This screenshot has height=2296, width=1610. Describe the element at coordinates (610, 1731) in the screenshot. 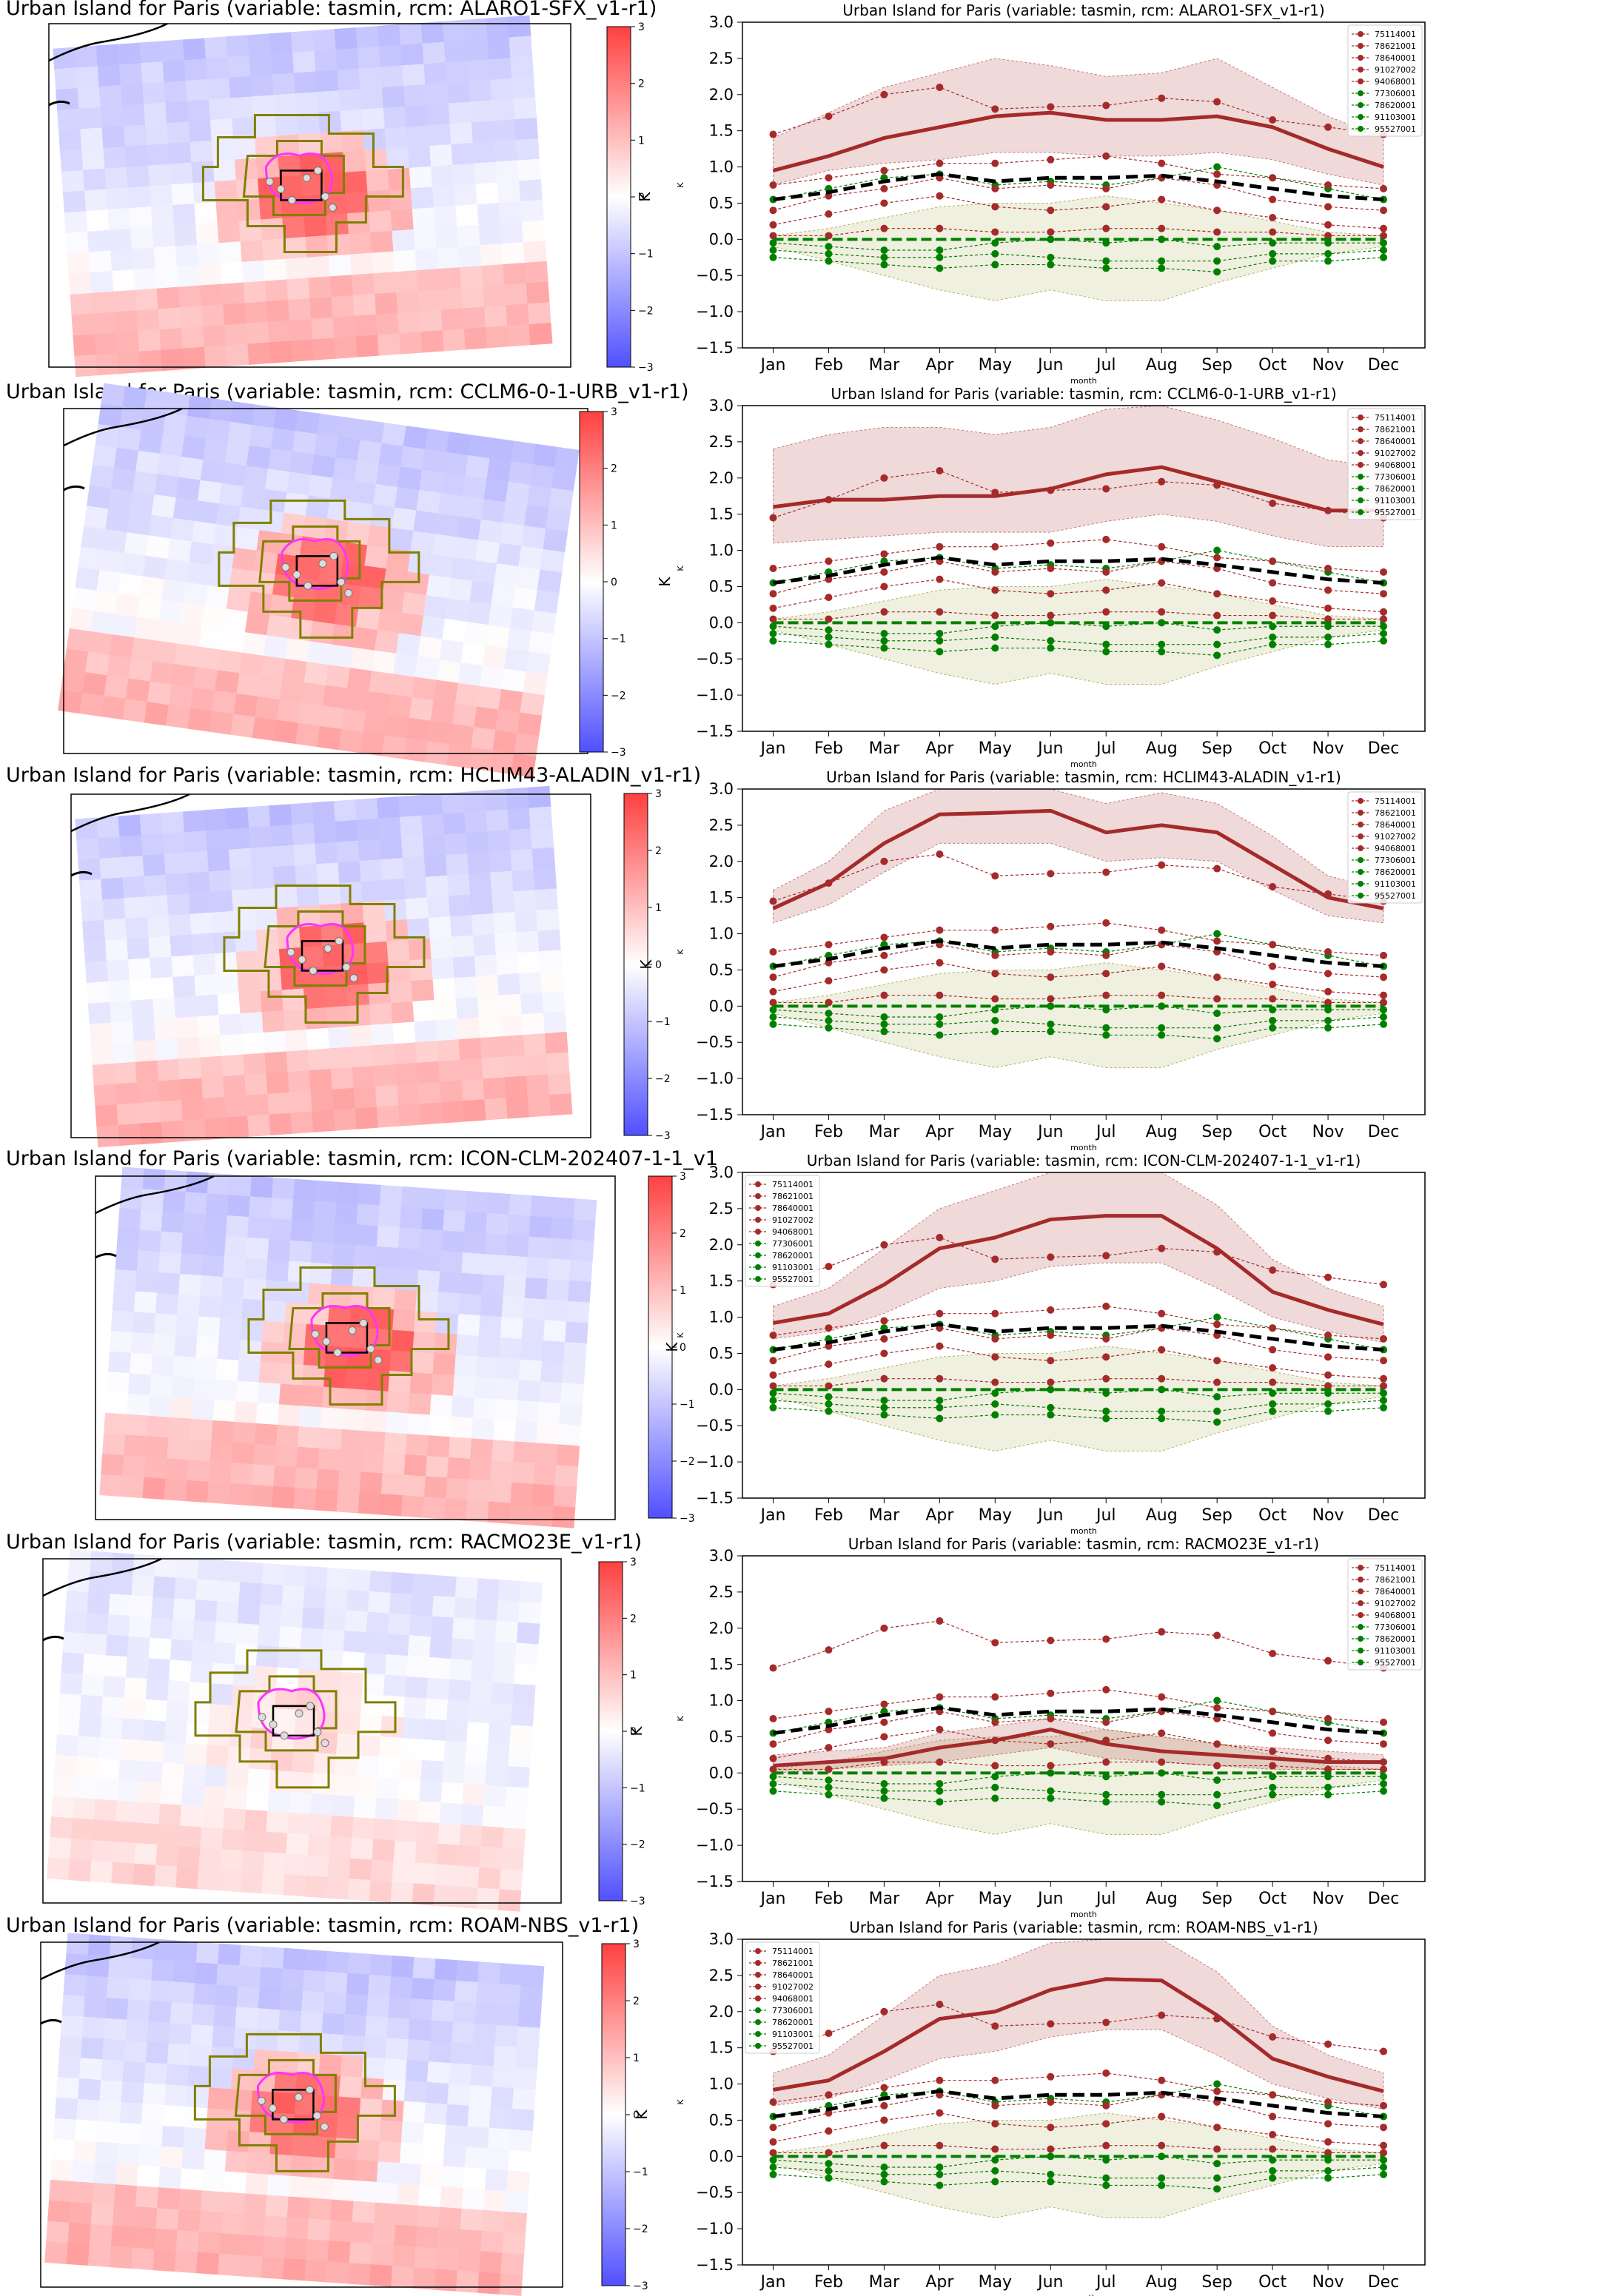

I see `colorbar` at that location.